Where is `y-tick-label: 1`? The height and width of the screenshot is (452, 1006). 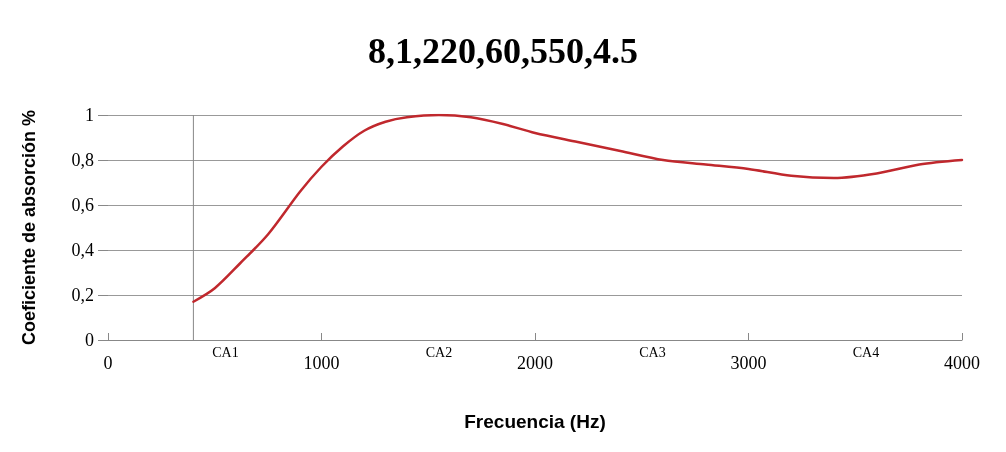 y-tick-label: 1 is located at coordinates (89, 115).